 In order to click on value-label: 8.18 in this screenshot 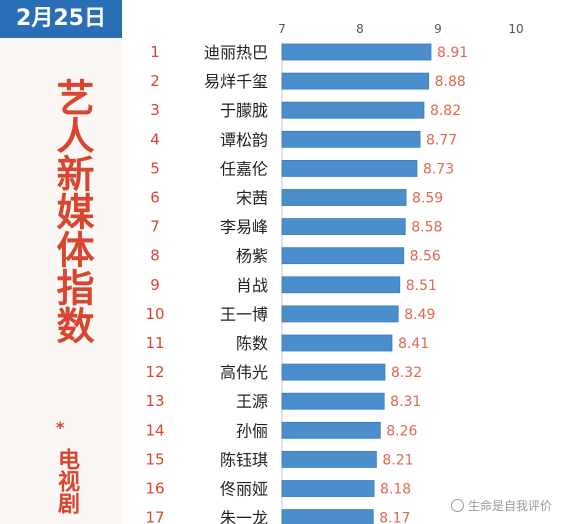, I will do `click(395, 490)`.